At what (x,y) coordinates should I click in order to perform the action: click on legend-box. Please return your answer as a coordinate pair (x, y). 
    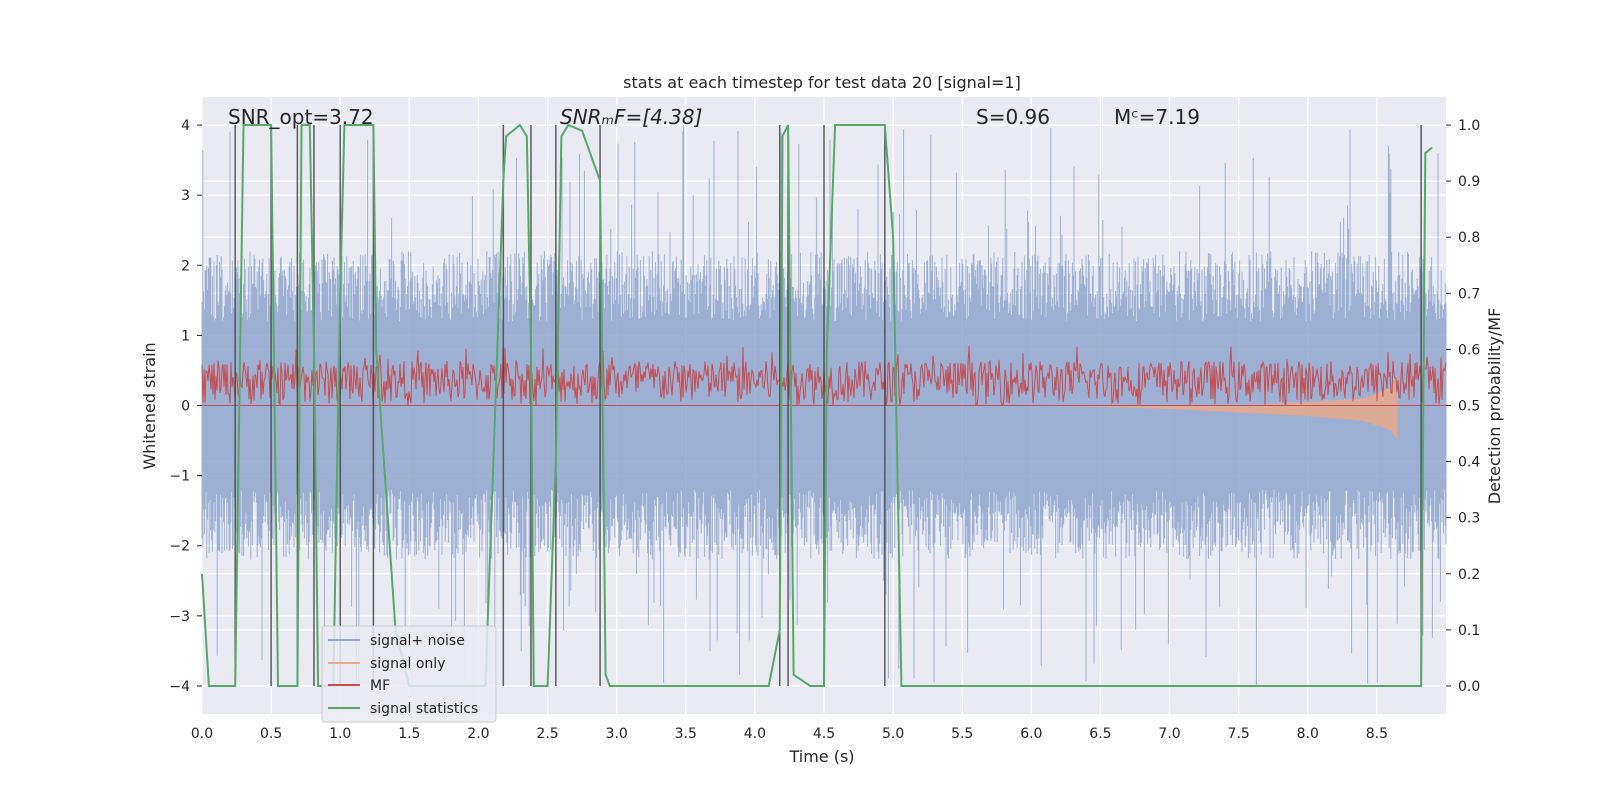
    Looking at the image, I should click on (409, 674).